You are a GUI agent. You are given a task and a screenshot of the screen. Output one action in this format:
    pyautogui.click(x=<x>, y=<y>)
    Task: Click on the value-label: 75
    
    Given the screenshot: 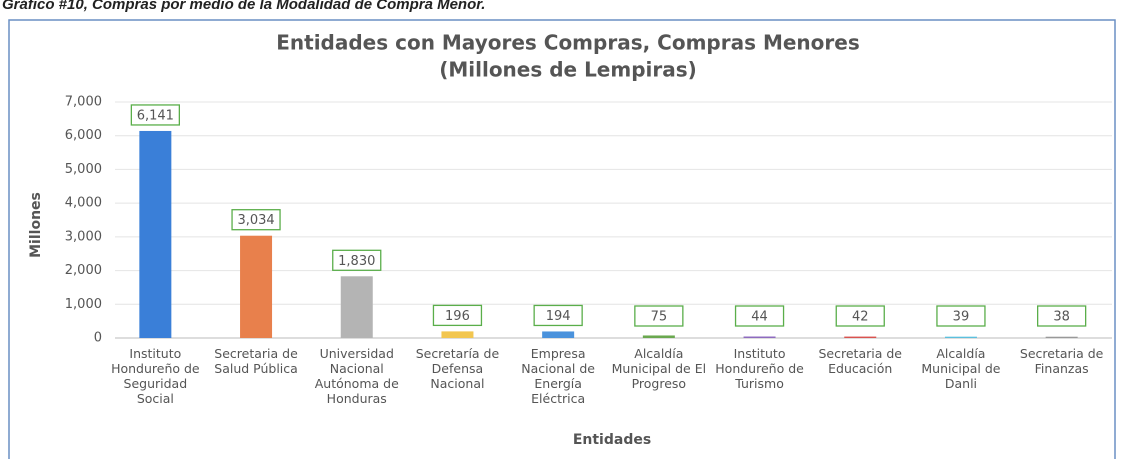 What is the action you would take?
    pyautogui.click(x=659, y=317)
    